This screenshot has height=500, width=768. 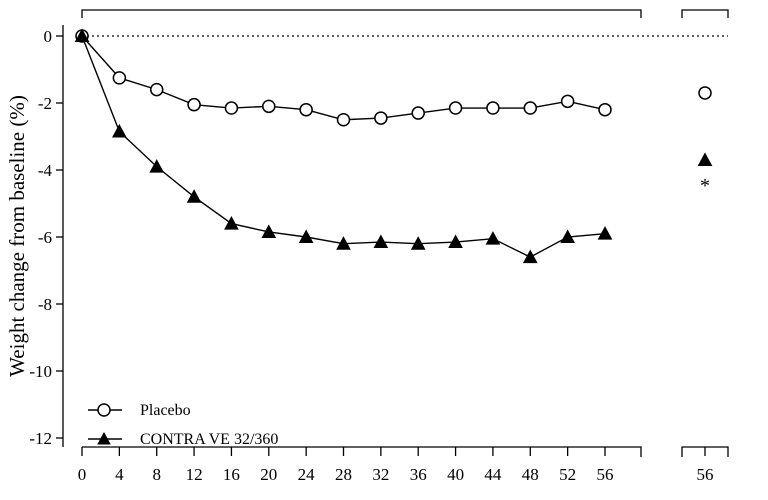 What do you see at coordinates (380, 474) in the screenshot?
I see `x-tick-label: 32` at bounding box center [380, 474].